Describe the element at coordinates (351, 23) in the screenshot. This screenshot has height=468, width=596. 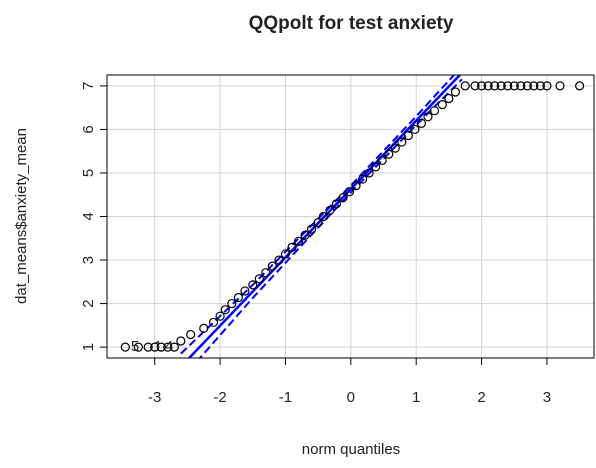
I see `chart-title: QQpolt for test anxiety` at that location.